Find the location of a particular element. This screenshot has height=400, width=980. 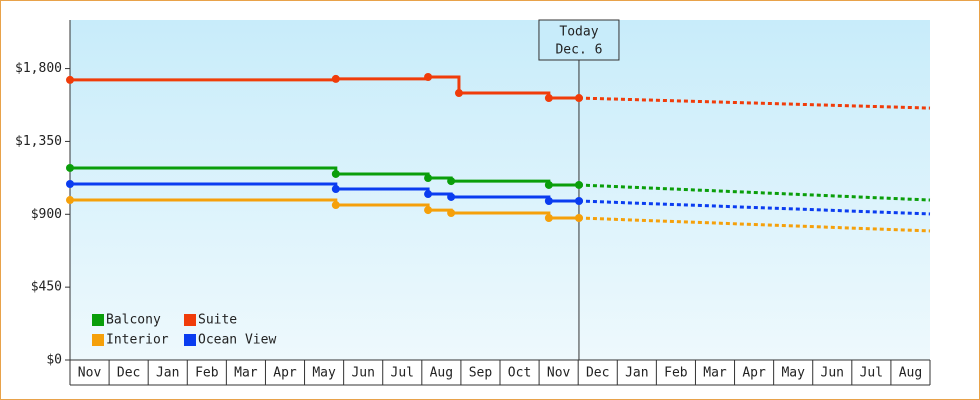

legend-label: Suite is located at coordinates (217, 320).